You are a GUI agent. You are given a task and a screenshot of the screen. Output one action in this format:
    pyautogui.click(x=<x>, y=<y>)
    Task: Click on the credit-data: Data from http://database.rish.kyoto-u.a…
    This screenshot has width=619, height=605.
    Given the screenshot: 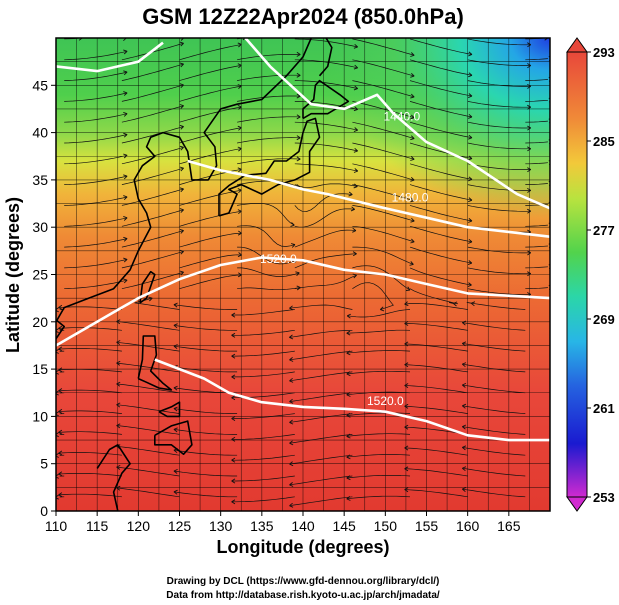 What is the action you would take?
    pyautogui.click(x=303, y=595)
    